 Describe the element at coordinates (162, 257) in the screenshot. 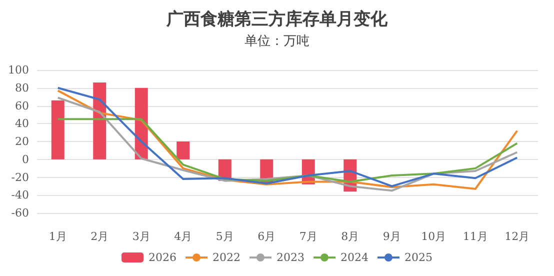

I see `legend-label: 2026` at that location.